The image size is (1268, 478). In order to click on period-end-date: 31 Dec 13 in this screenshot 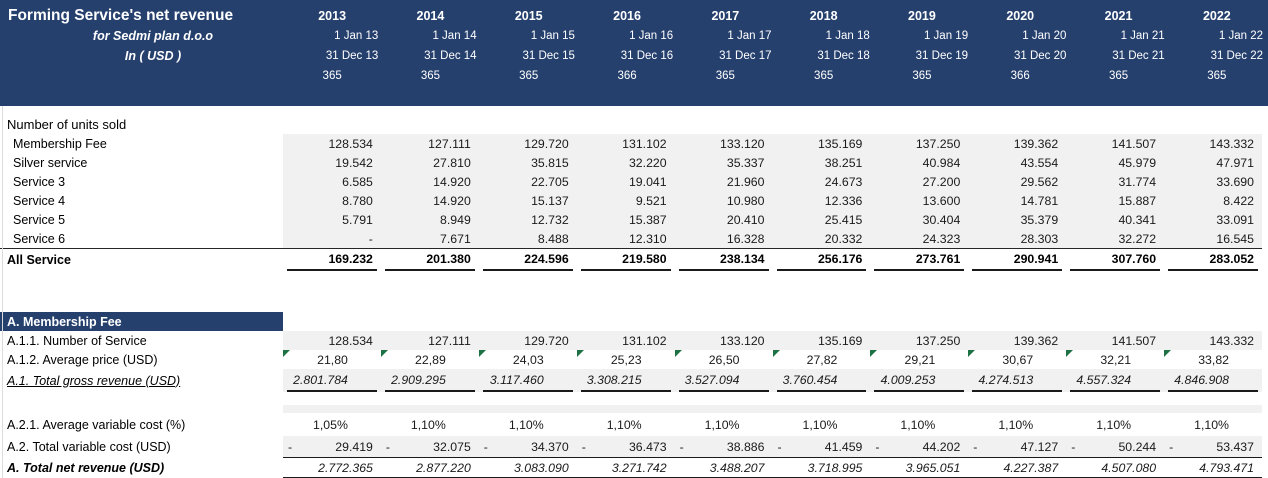, I will do `click(352, 56)`.